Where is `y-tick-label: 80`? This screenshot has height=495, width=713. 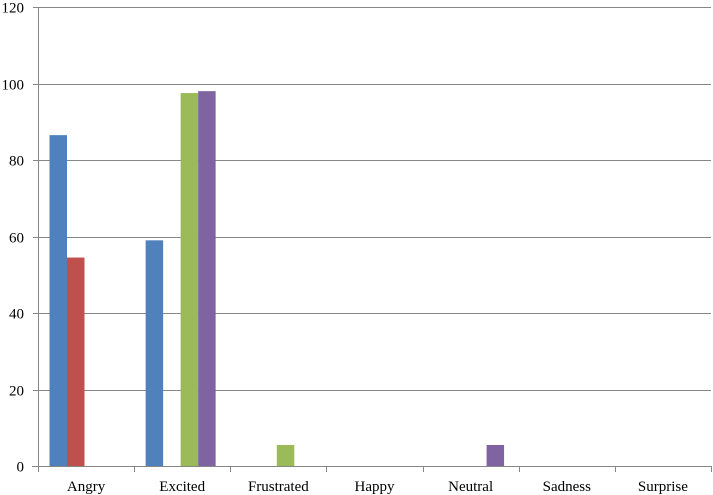
y-tick-label: 80 is located at coordinates (16, 162).